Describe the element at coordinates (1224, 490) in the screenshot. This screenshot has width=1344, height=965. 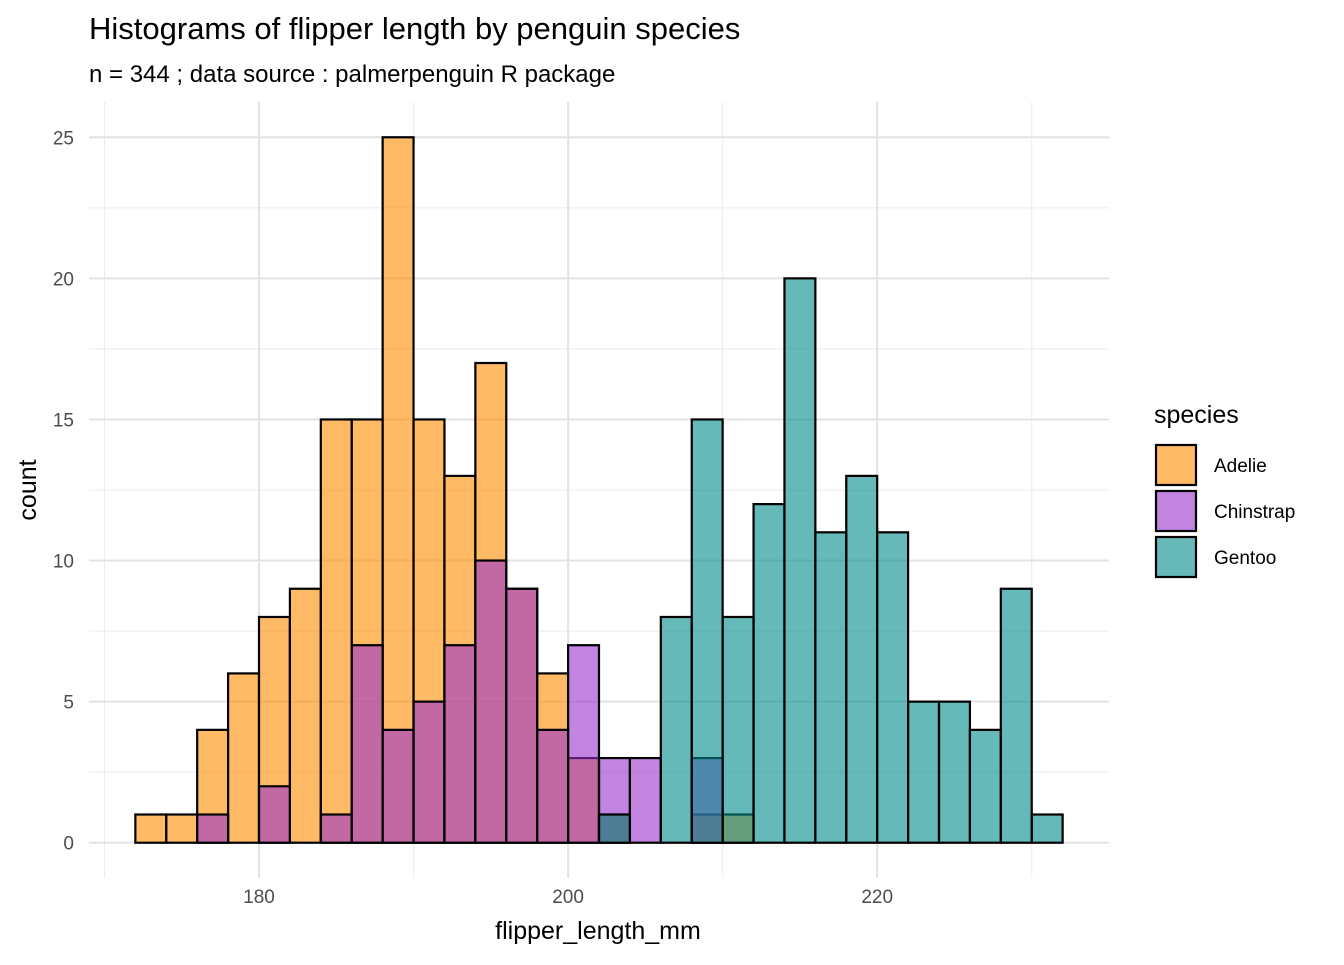
I see `legend: species Adelie Chinstrap Gentoo` at that location.